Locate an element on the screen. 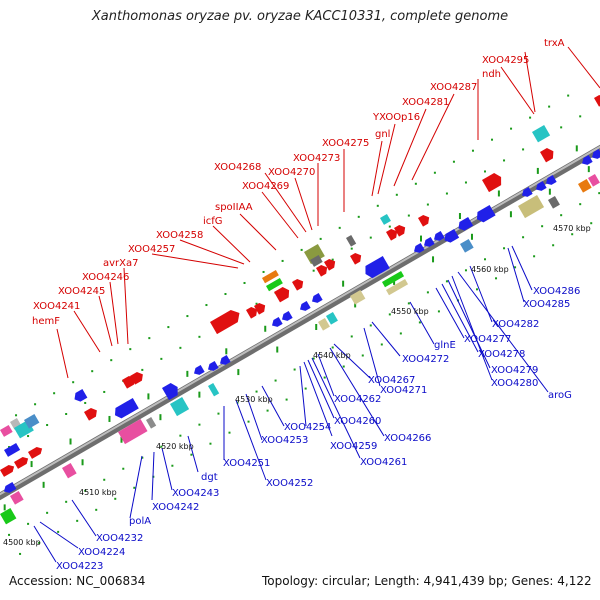  gene-label: XOO4261 is located at coordinates (383, 462).